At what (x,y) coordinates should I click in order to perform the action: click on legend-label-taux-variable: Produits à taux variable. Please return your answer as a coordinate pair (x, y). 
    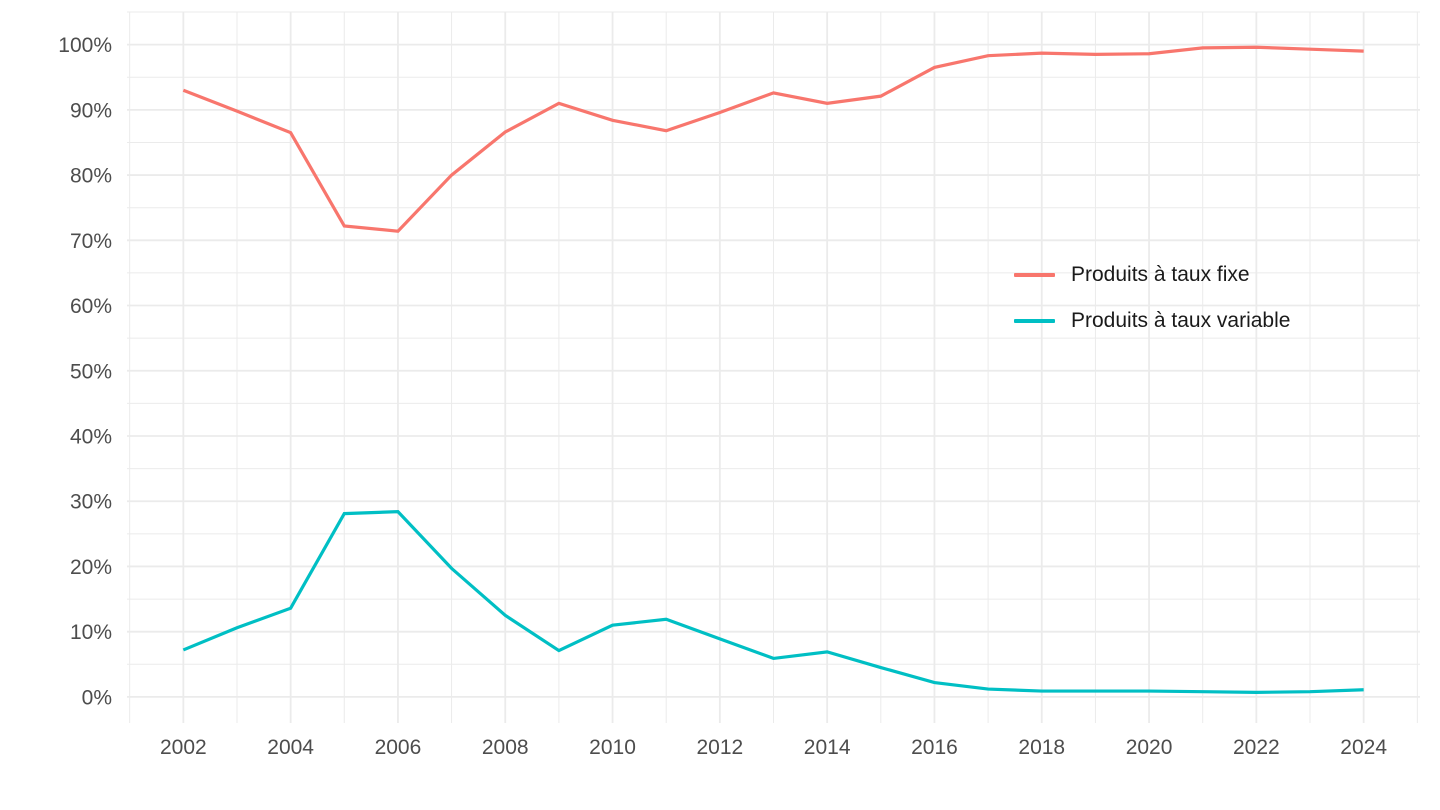
    Looking at the image, I should click on (1181, 320).